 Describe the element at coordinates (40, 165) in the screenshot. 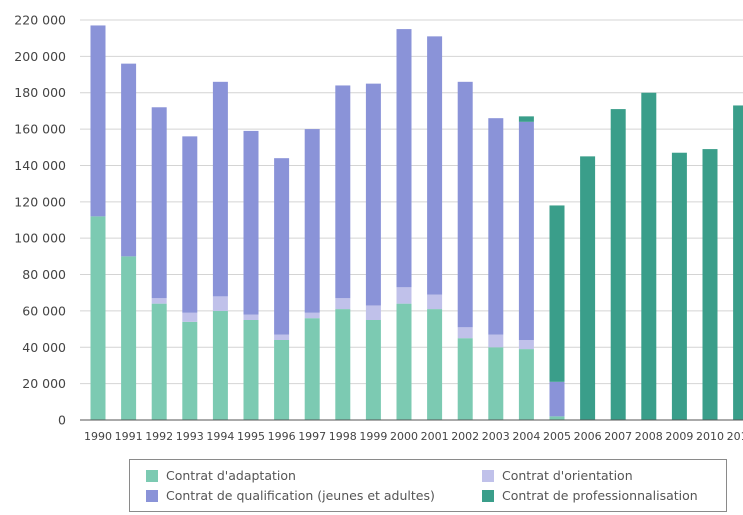

I see `y-tick-label: 140 000` at that location.